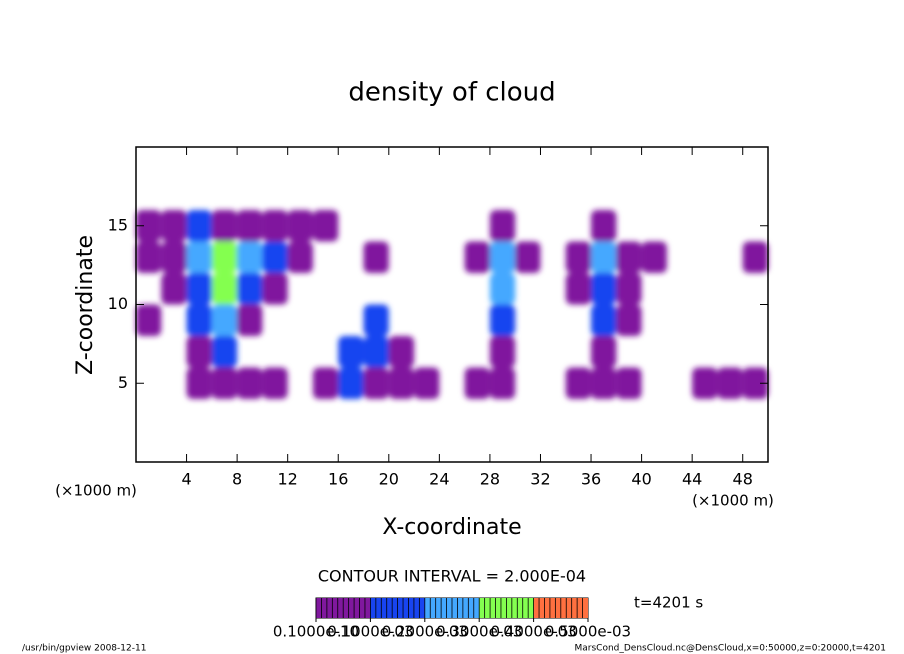 This screenshot has width=904, height=654. Describe the element at coordinates (479, 632) in the screenshot. I see `colorbar-tick-label: 0.3000e-03` at that location.